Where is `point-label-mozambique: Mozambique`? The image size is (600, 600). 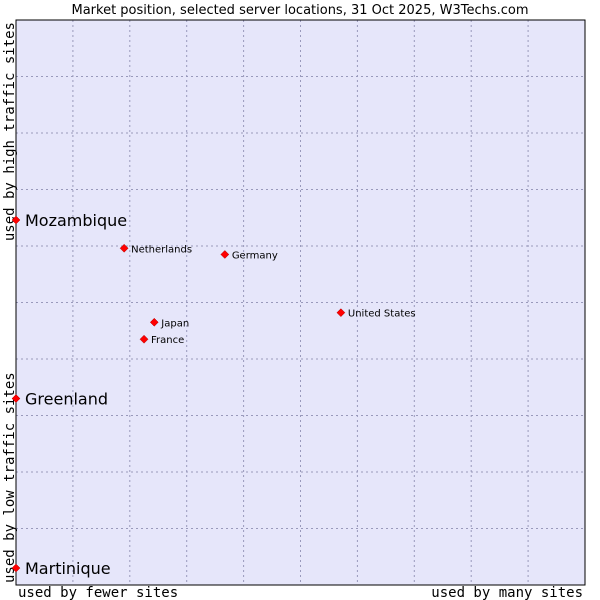
point-label-mozambique: Mozambique is located at coordinates (76, 220).